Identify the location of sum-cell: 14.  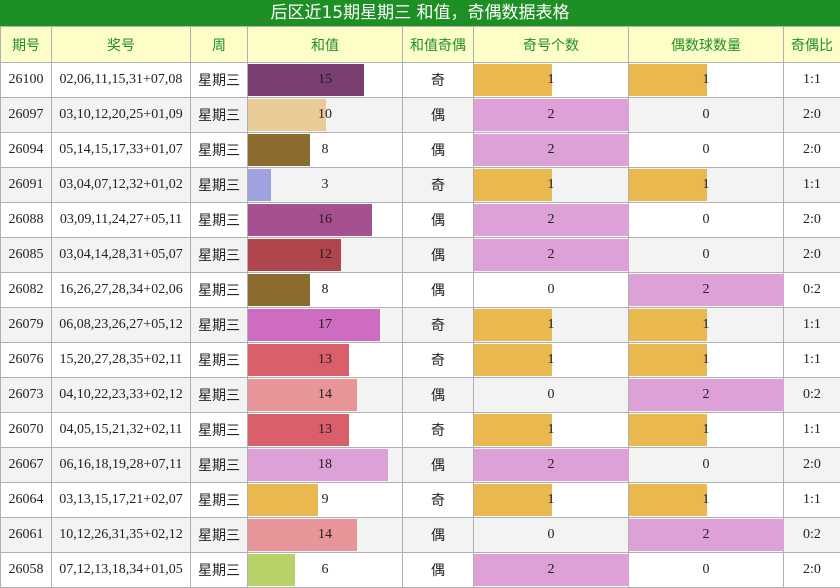
(325, 395).